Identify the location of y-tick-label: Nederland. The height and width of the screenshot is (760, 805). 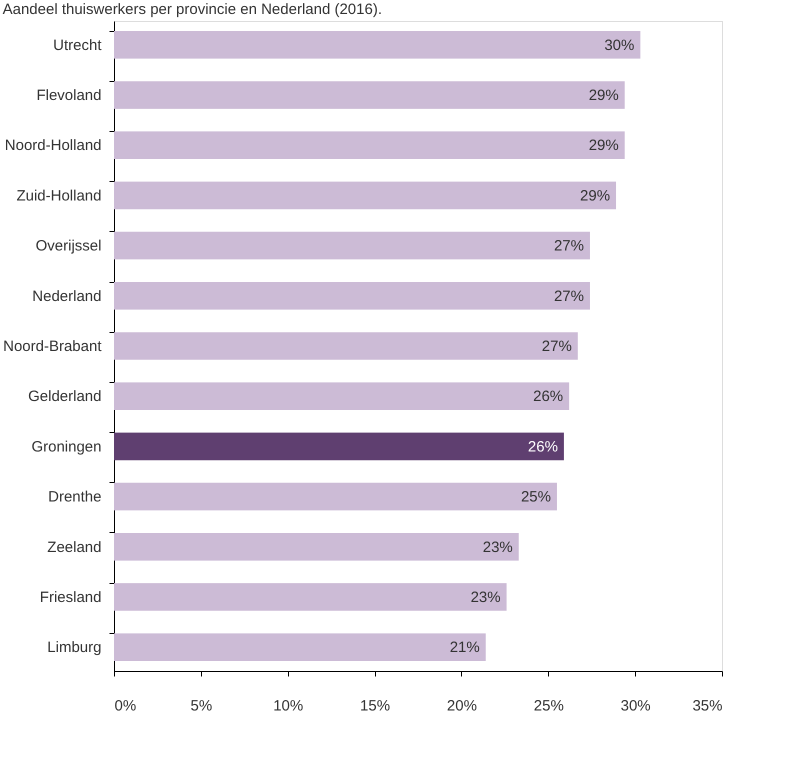
(67, 296).